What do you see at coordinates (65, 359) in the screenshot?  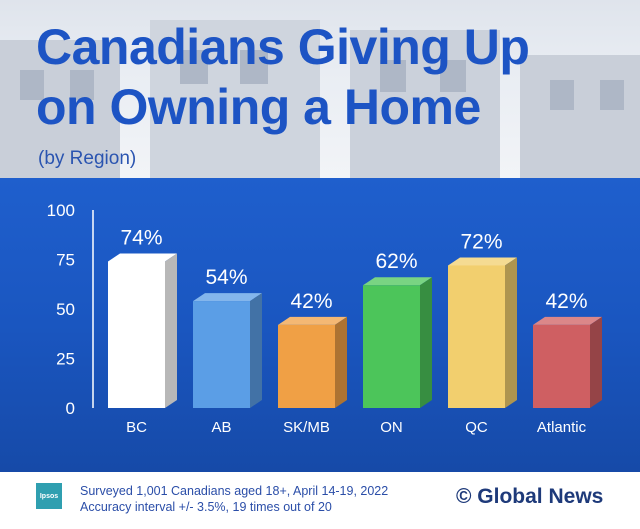 I see `y-tick-label: 25` at bounding box center [65, 359].